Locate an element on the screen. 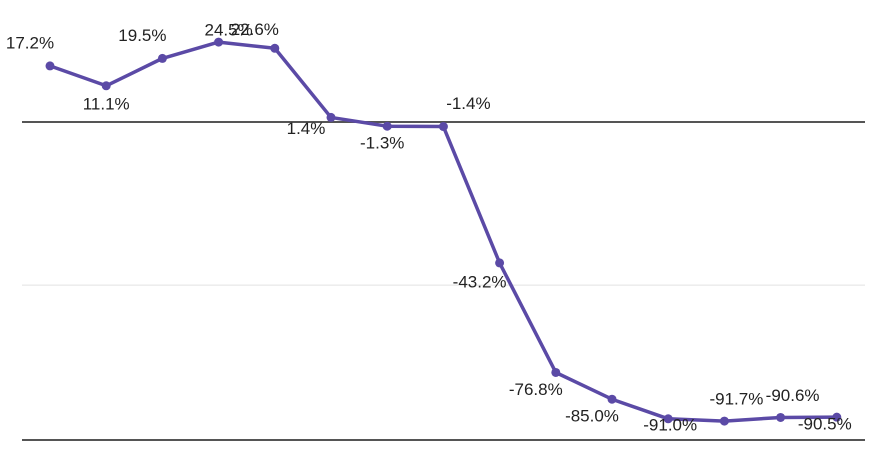  data-label: -90.5% is located at coordinates (825, 424).